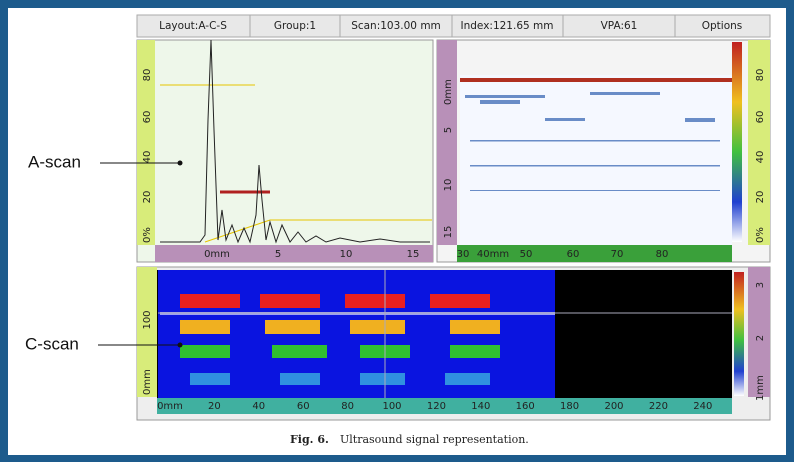 The height and width of the screenshot is (462, 794). Describe the element at coordinates (278, 254) in the screenshot. I see `a-scan-x-tick: 5` at that location.